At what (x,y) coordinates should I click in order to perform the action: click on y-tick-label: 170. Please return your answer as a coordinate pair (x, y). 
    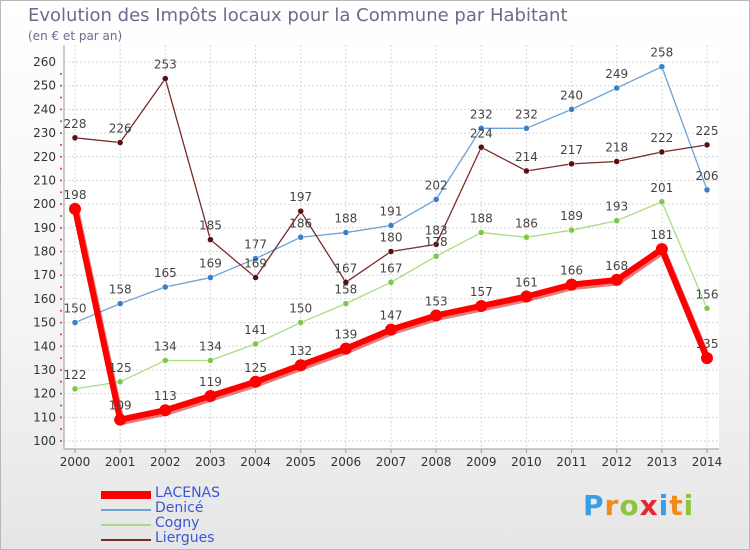
    Looking at the image, I should click on (44, 275).